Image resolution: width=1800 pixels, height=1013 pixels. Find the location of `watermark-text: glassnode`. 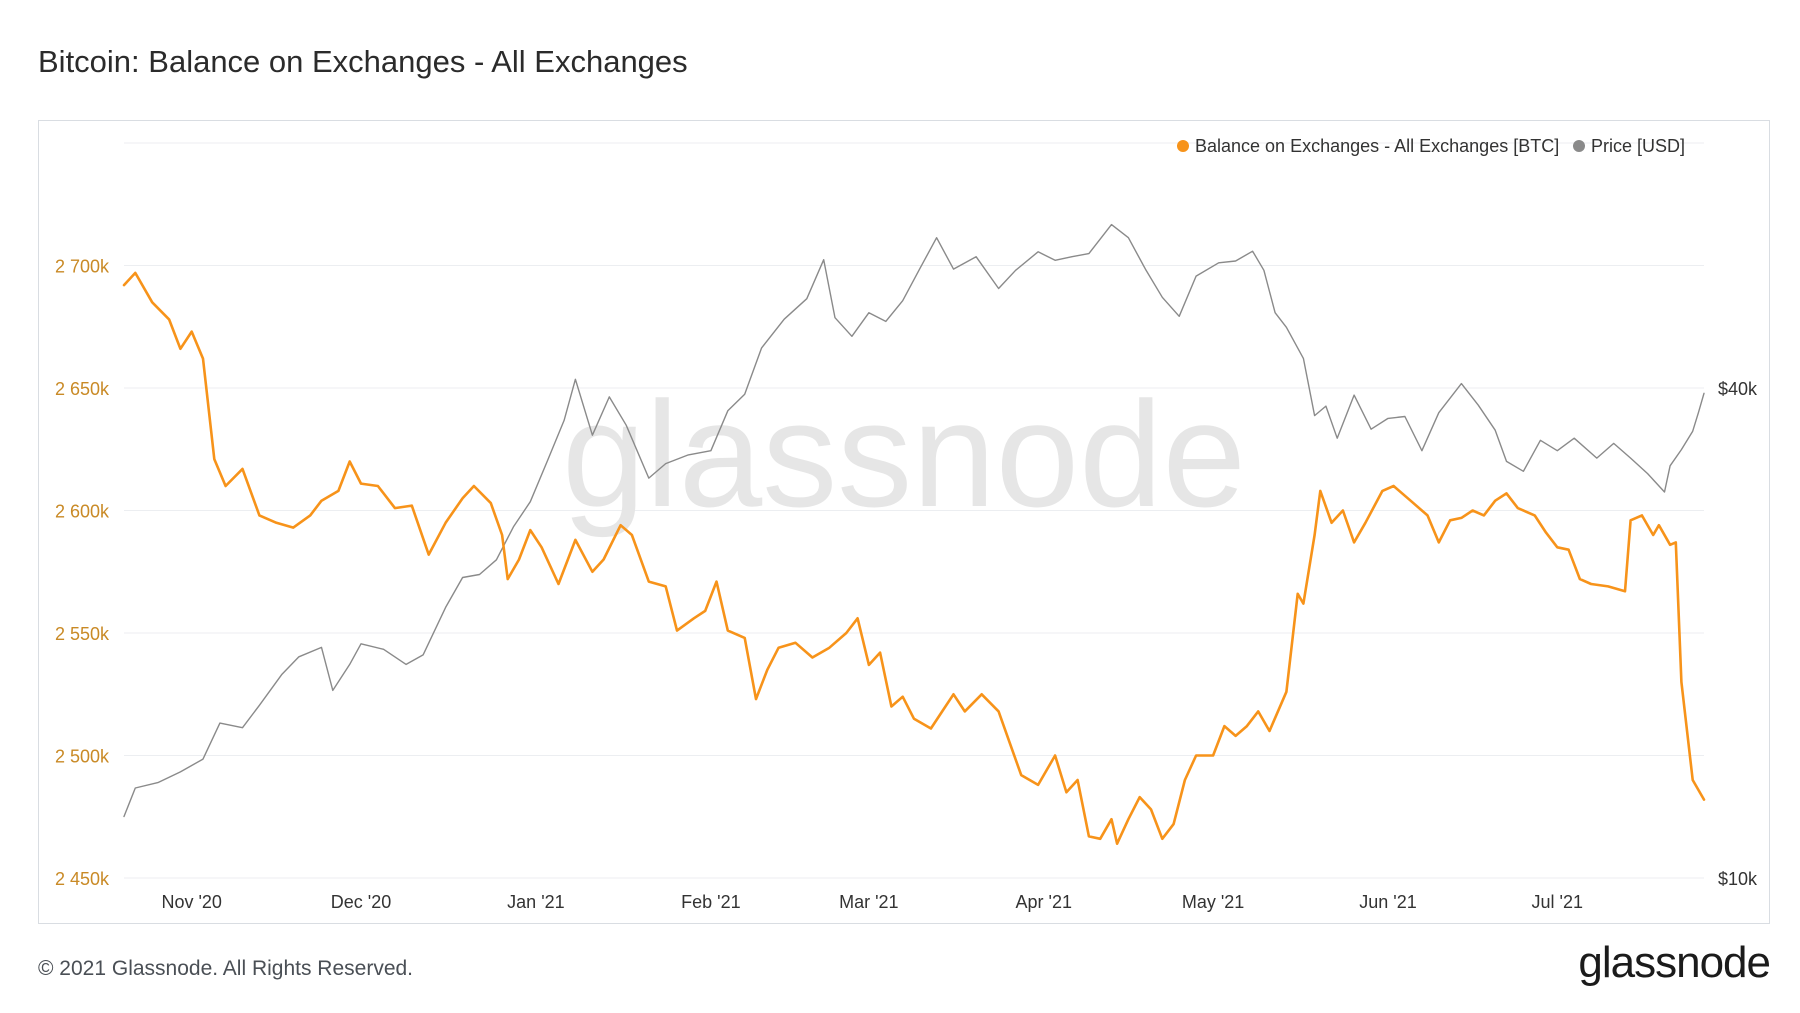

watermark-text: glassnode is located at coordinates (904, 454).